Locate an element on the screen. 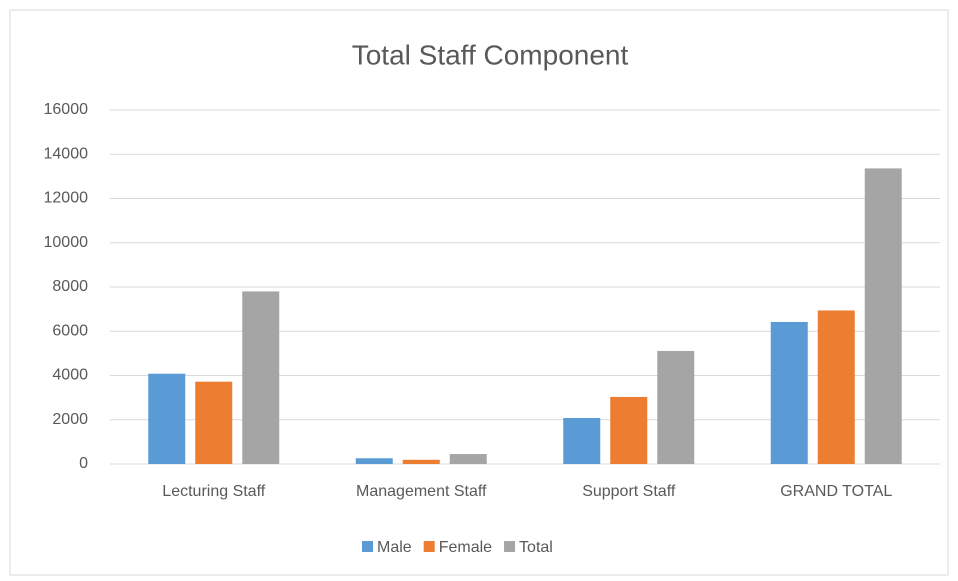 Image resolution: width=958 pixels, height=581 pixels. x-tick-label: Management Staff is located at coordinates (421, 491).